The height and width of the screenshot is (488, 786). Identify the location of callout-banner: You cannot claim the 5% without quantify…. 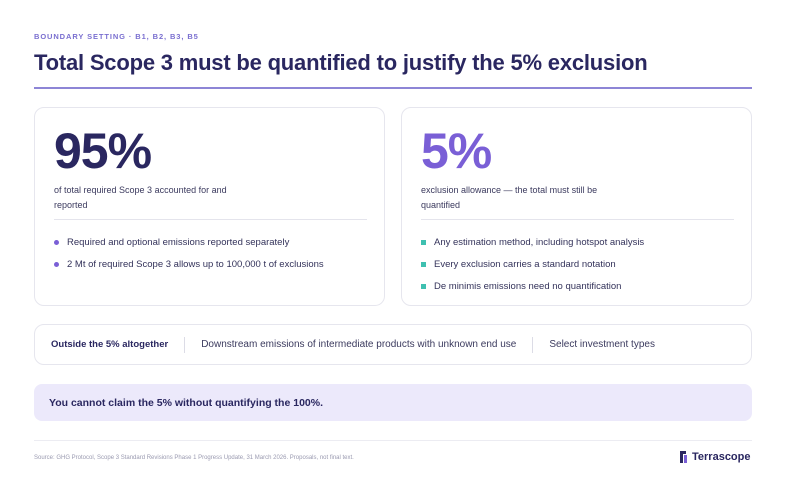
(393, 402).